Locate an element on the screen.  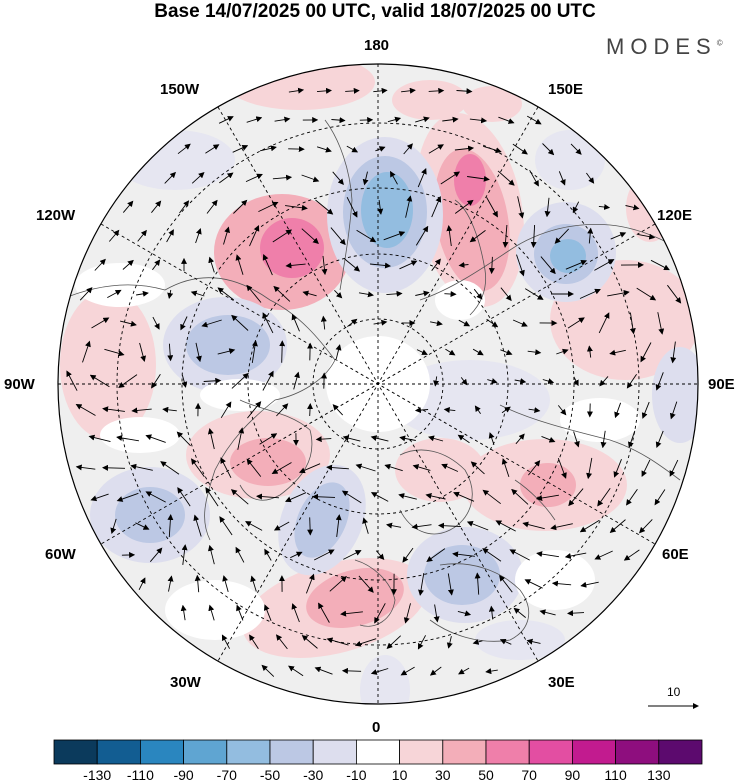
lon-label-30w: 30W is located at coordinates (185, 682).